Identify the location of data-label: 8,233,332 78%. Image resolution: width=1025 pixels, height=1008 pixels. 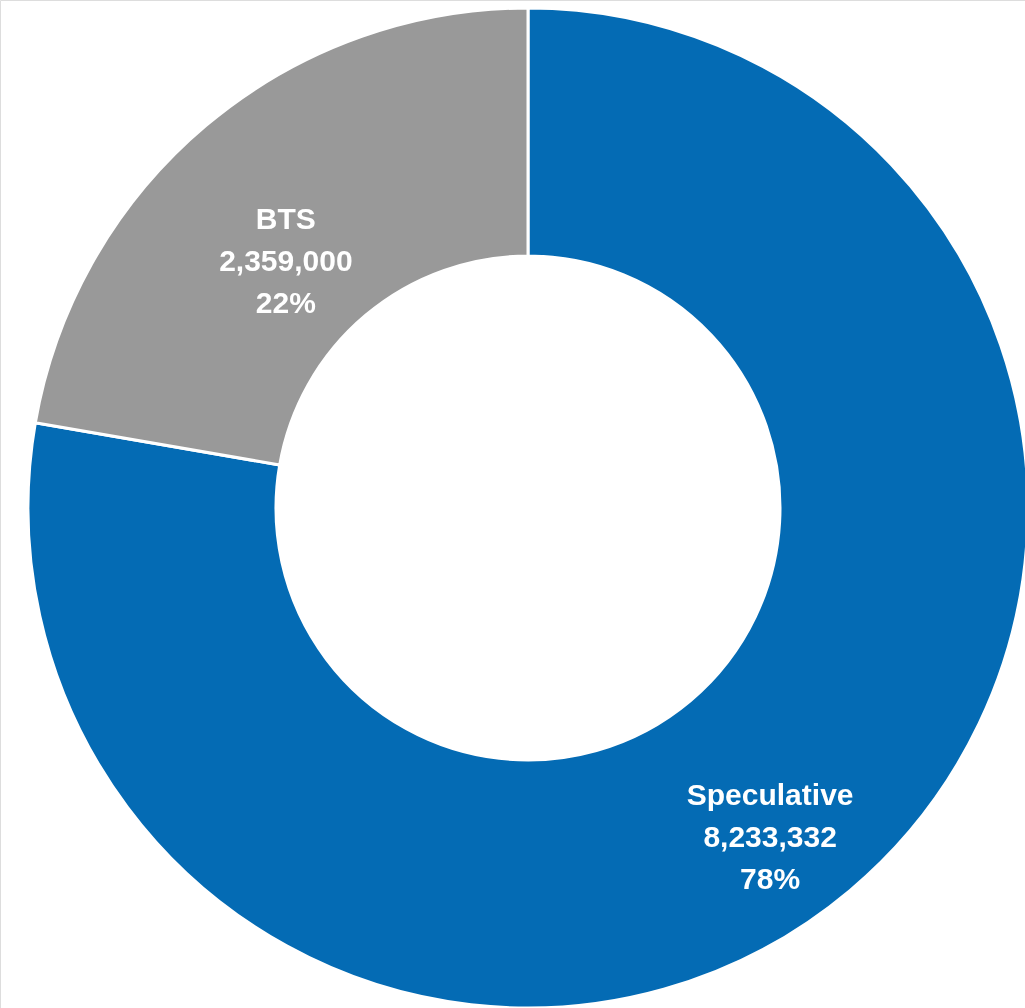
(770, 857).